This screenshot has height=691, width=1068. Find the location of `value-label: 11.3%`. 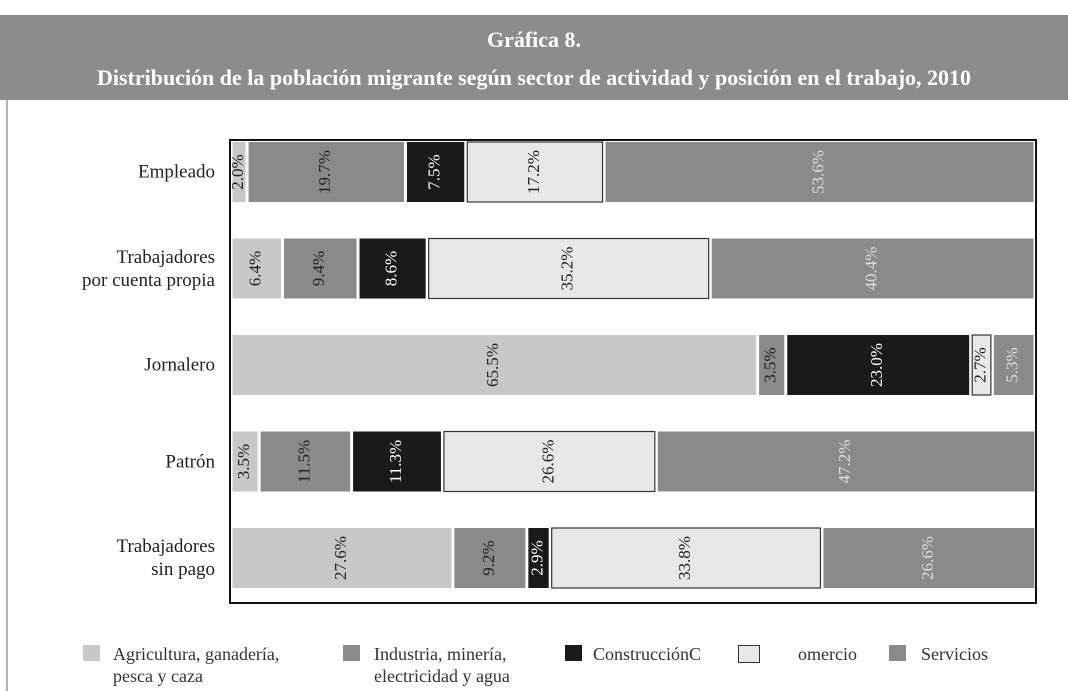

value-label: 11.3% is located at coordinates (395, 461).